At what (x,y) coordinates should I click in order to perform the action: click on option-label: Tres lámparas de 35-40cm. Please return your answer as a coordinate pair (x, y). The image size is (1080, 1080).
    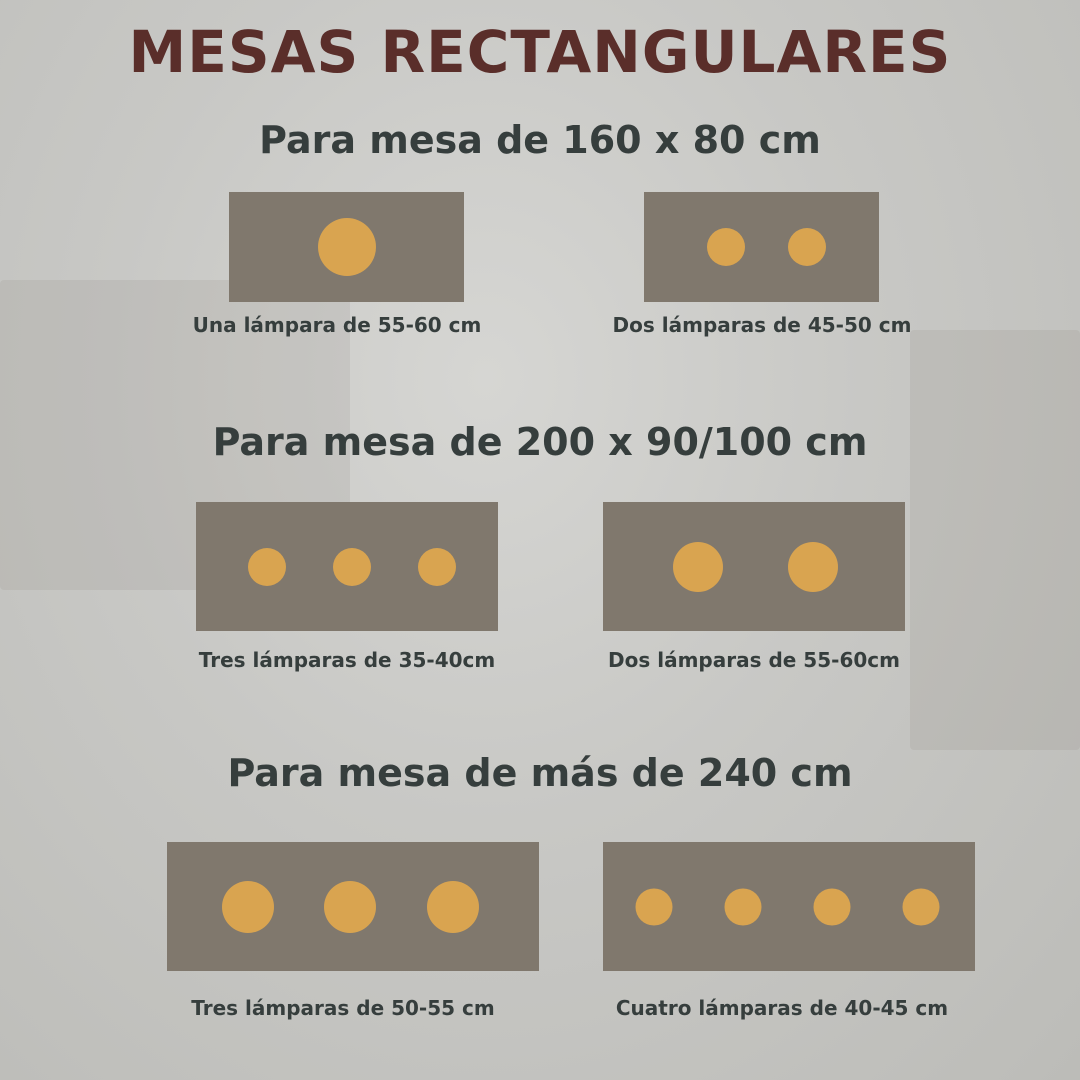
    Looking at the image, I should click on (347, 660).